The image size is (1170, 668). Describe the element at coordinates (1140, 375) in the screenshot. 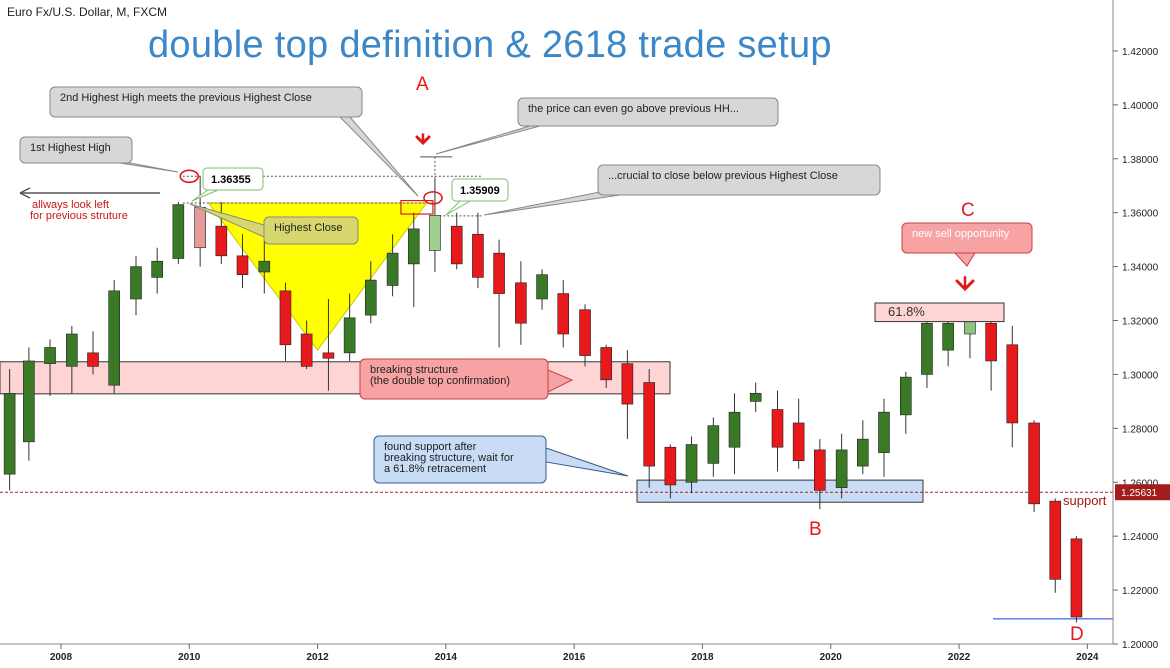

I see `y-tick-label: 1.30000` at that location.